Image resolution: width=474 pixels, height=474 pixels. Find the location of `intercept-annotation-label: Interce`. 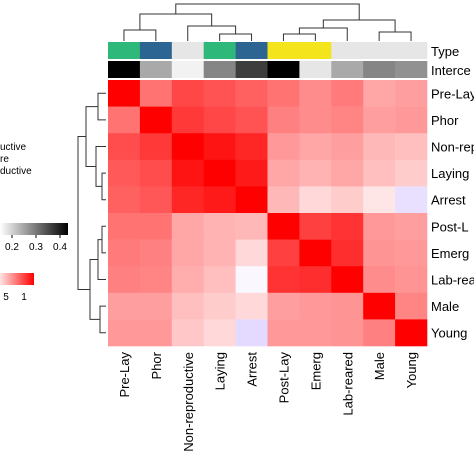

intercept-annotation-label: Interce is located at coordinates (451, 70).